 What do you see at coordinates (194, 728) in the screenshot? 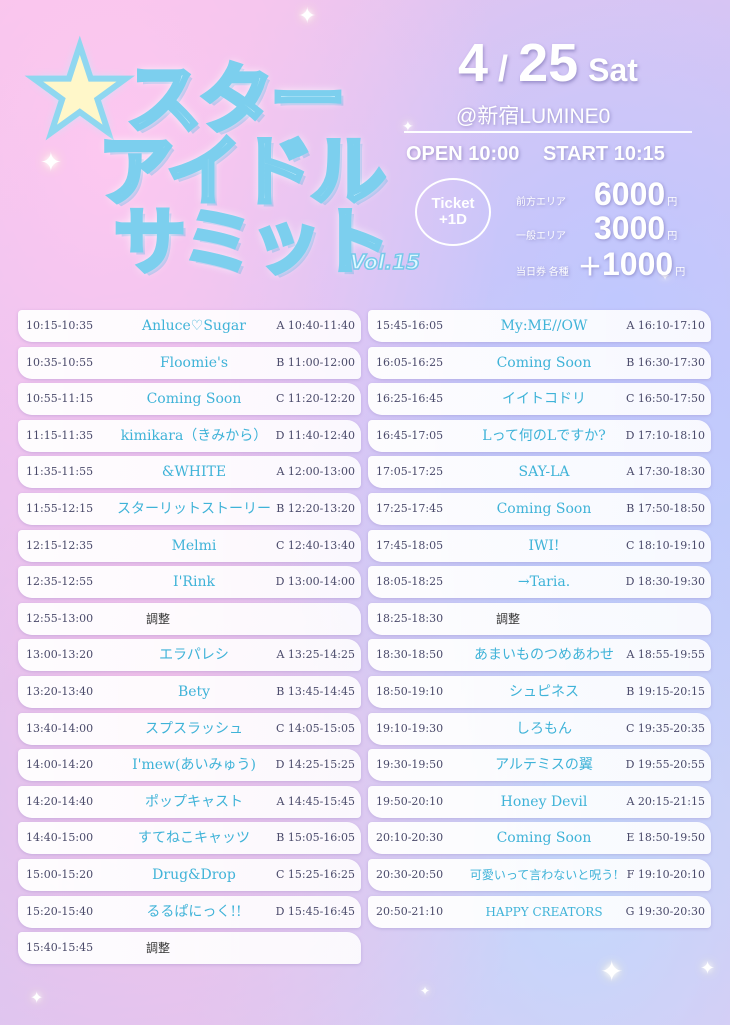
I see `performer-name: スプスラッシュ` at bounding box center [194, 728].